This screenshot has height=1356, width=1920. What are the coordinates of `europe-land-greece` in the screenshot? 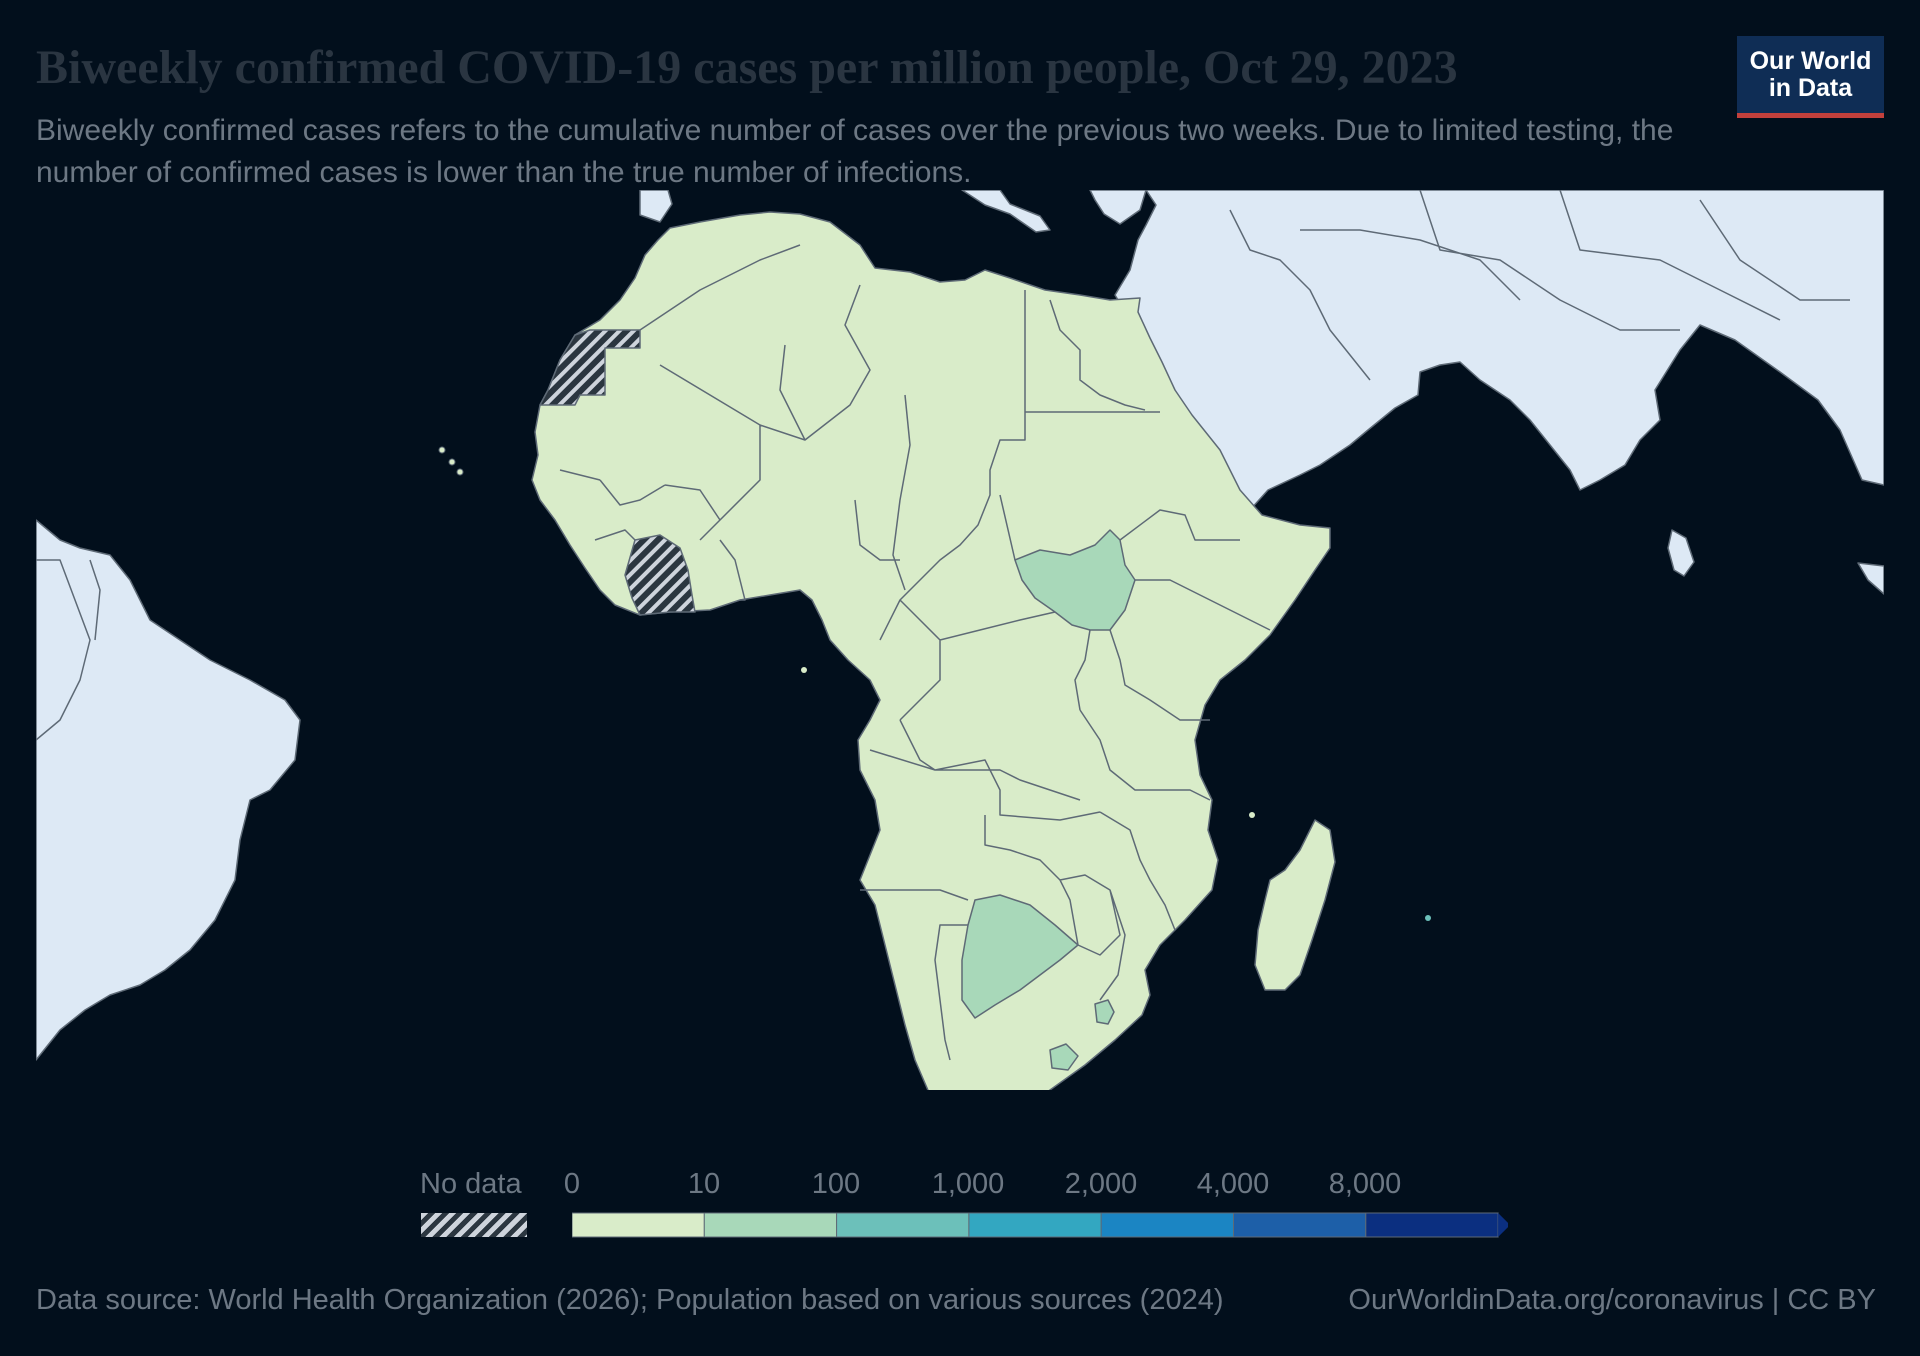 It's located at (1118, 207).